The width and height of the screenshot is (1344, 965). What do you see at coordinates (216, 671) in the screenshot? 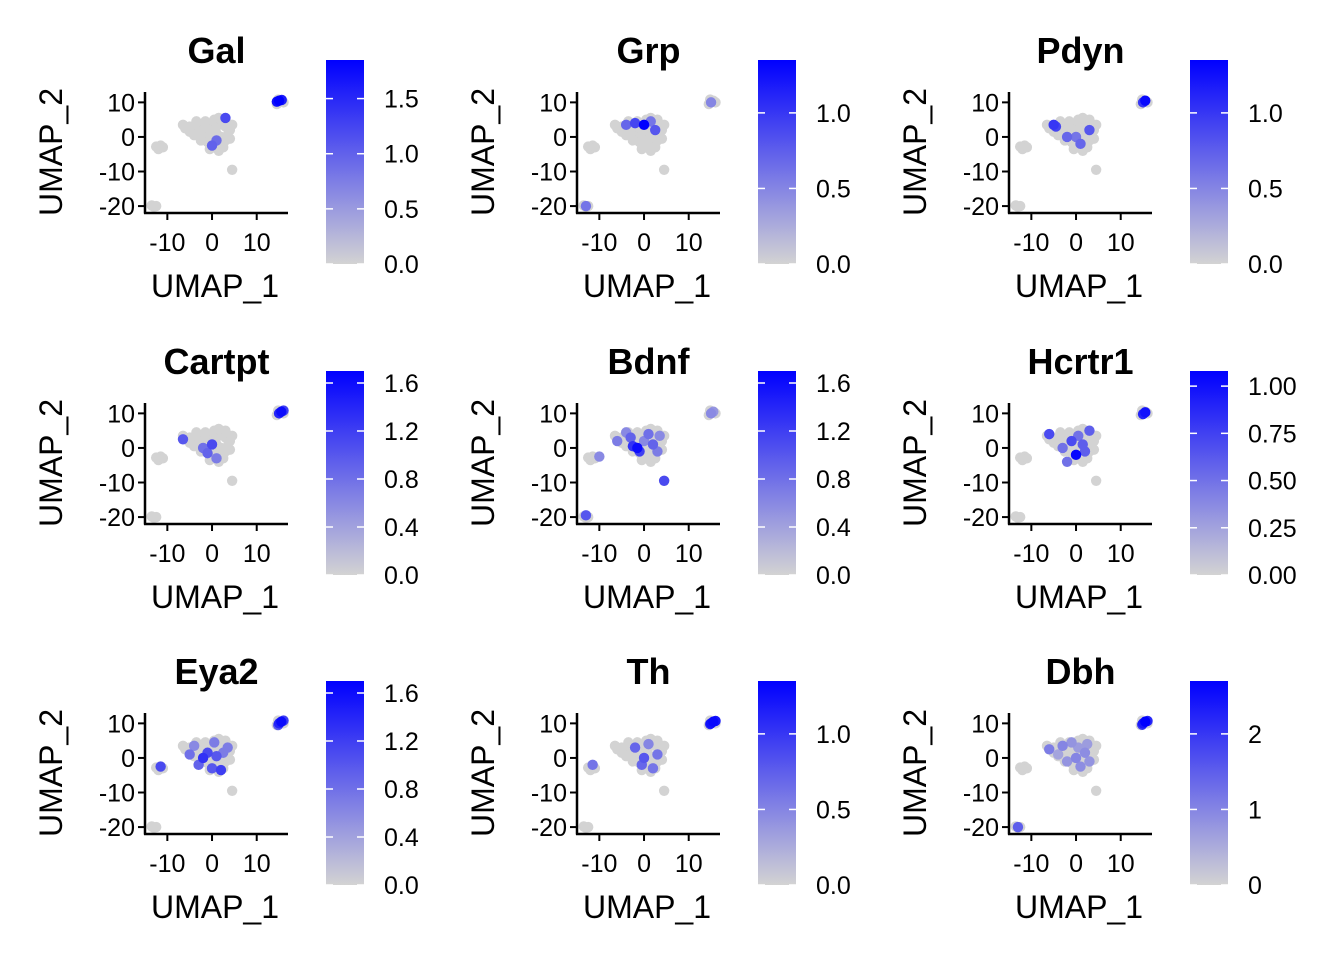
I see `panel-title: Eya2` at bounding box center [216, 671].